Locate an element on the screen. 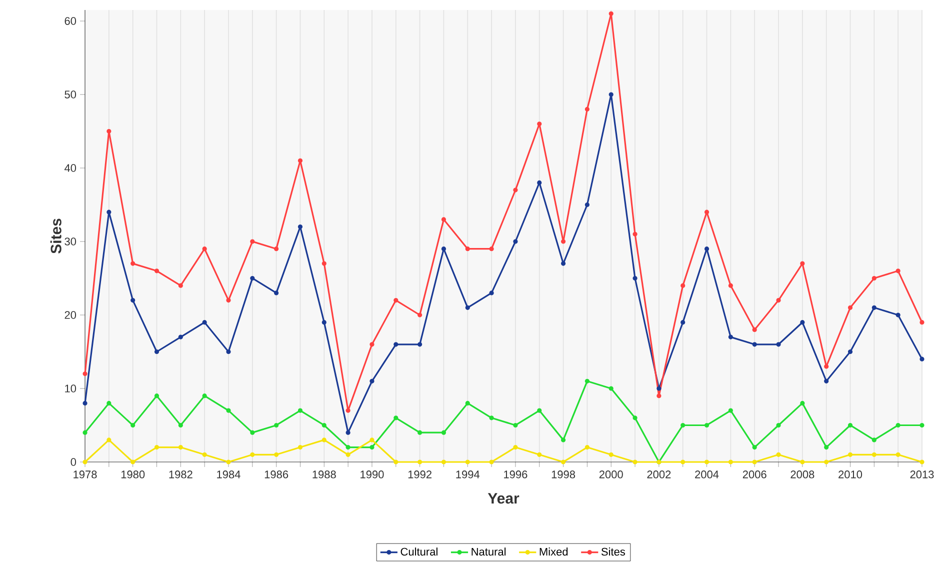 This screenshot has width=935, height=584. x-tick-label: 1998 is located at coordinates (564, 474).